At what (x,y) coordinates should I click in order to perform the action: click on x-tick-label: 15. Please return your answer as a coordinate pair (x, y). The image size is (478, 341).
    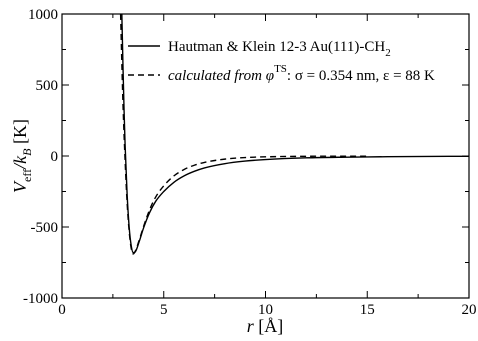
    Looking at the image, I should click on (367, 310).